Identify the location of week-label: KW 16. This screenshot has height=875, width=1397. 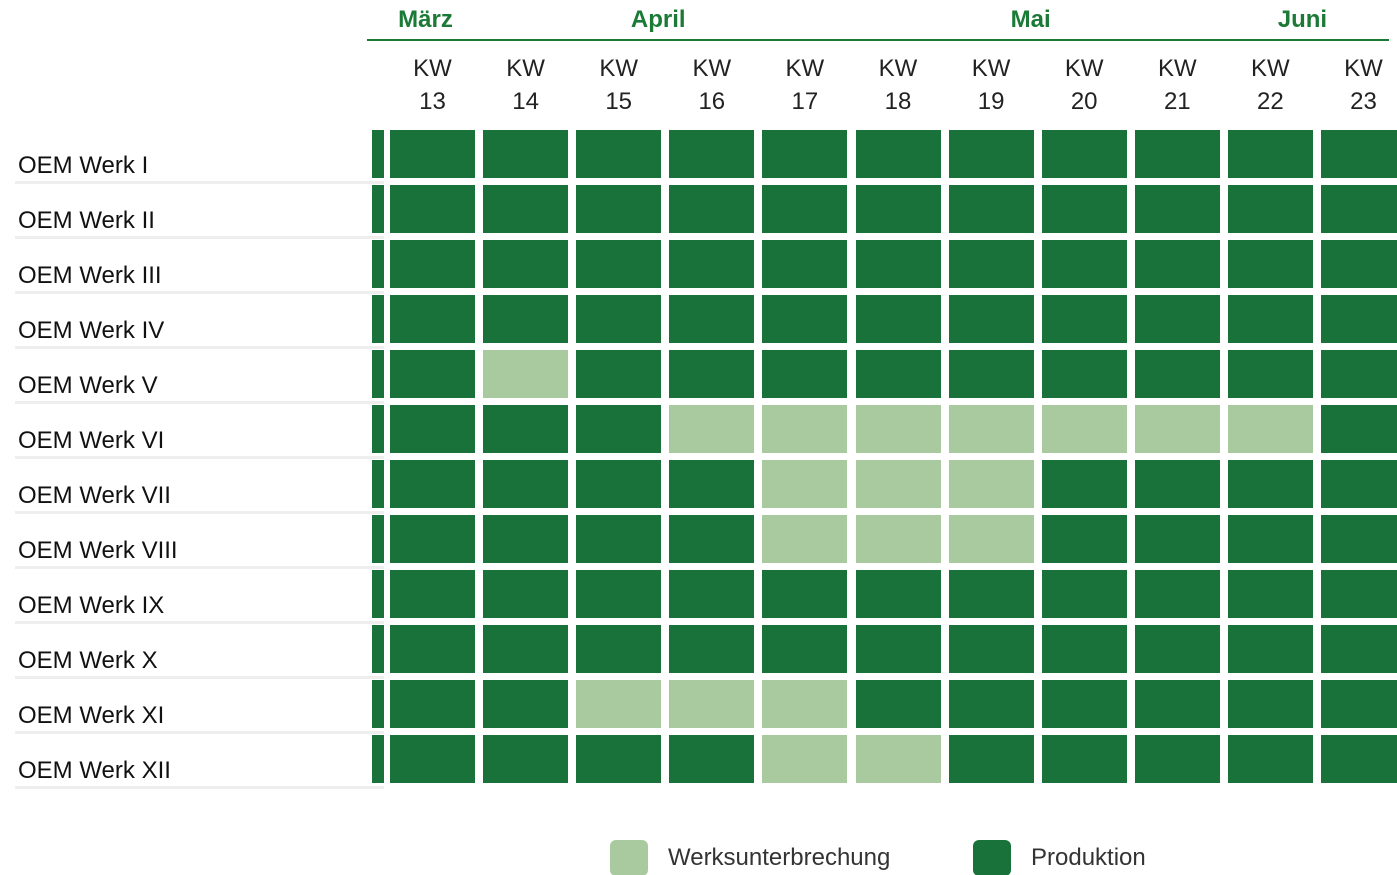
(712, 85).